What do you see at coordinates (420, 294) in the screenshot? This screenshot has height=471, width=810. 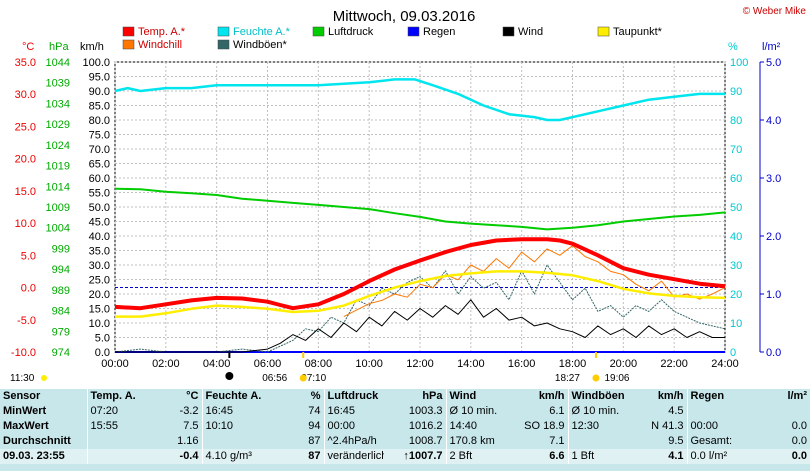 I see `series-line-taupunkt` at bounding box center [420, 294].